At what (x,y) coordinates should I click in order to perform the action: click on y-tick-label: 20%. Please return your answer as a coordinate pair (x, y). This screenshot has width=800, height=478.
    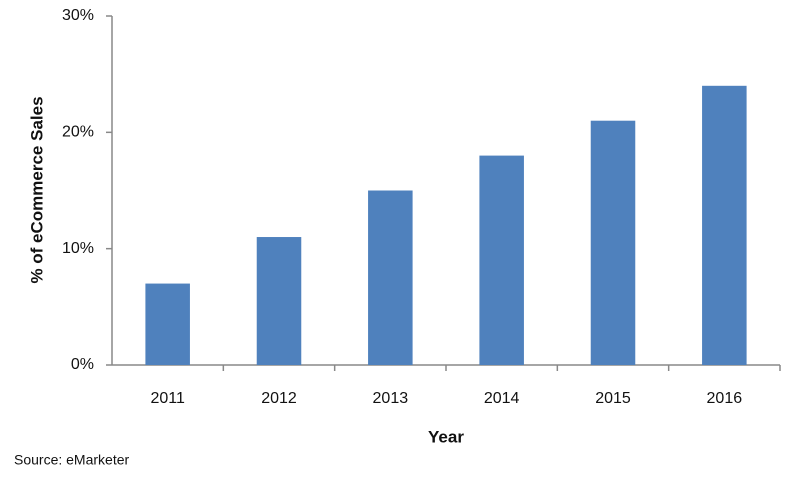
    Looking at the image, I should click on (78, 132).